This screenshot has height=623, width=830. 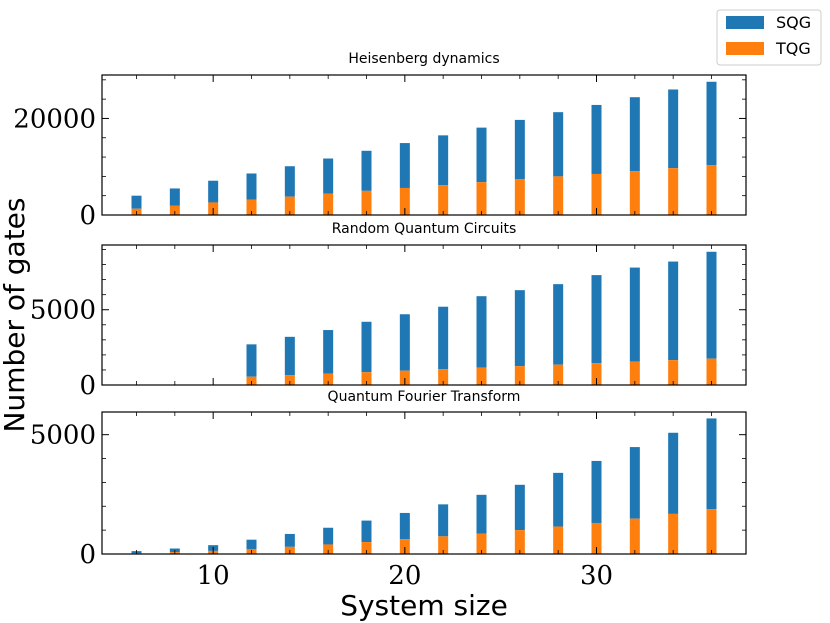 I want to click on y-axis-label: Number of gates, so click(x=15, y=315).